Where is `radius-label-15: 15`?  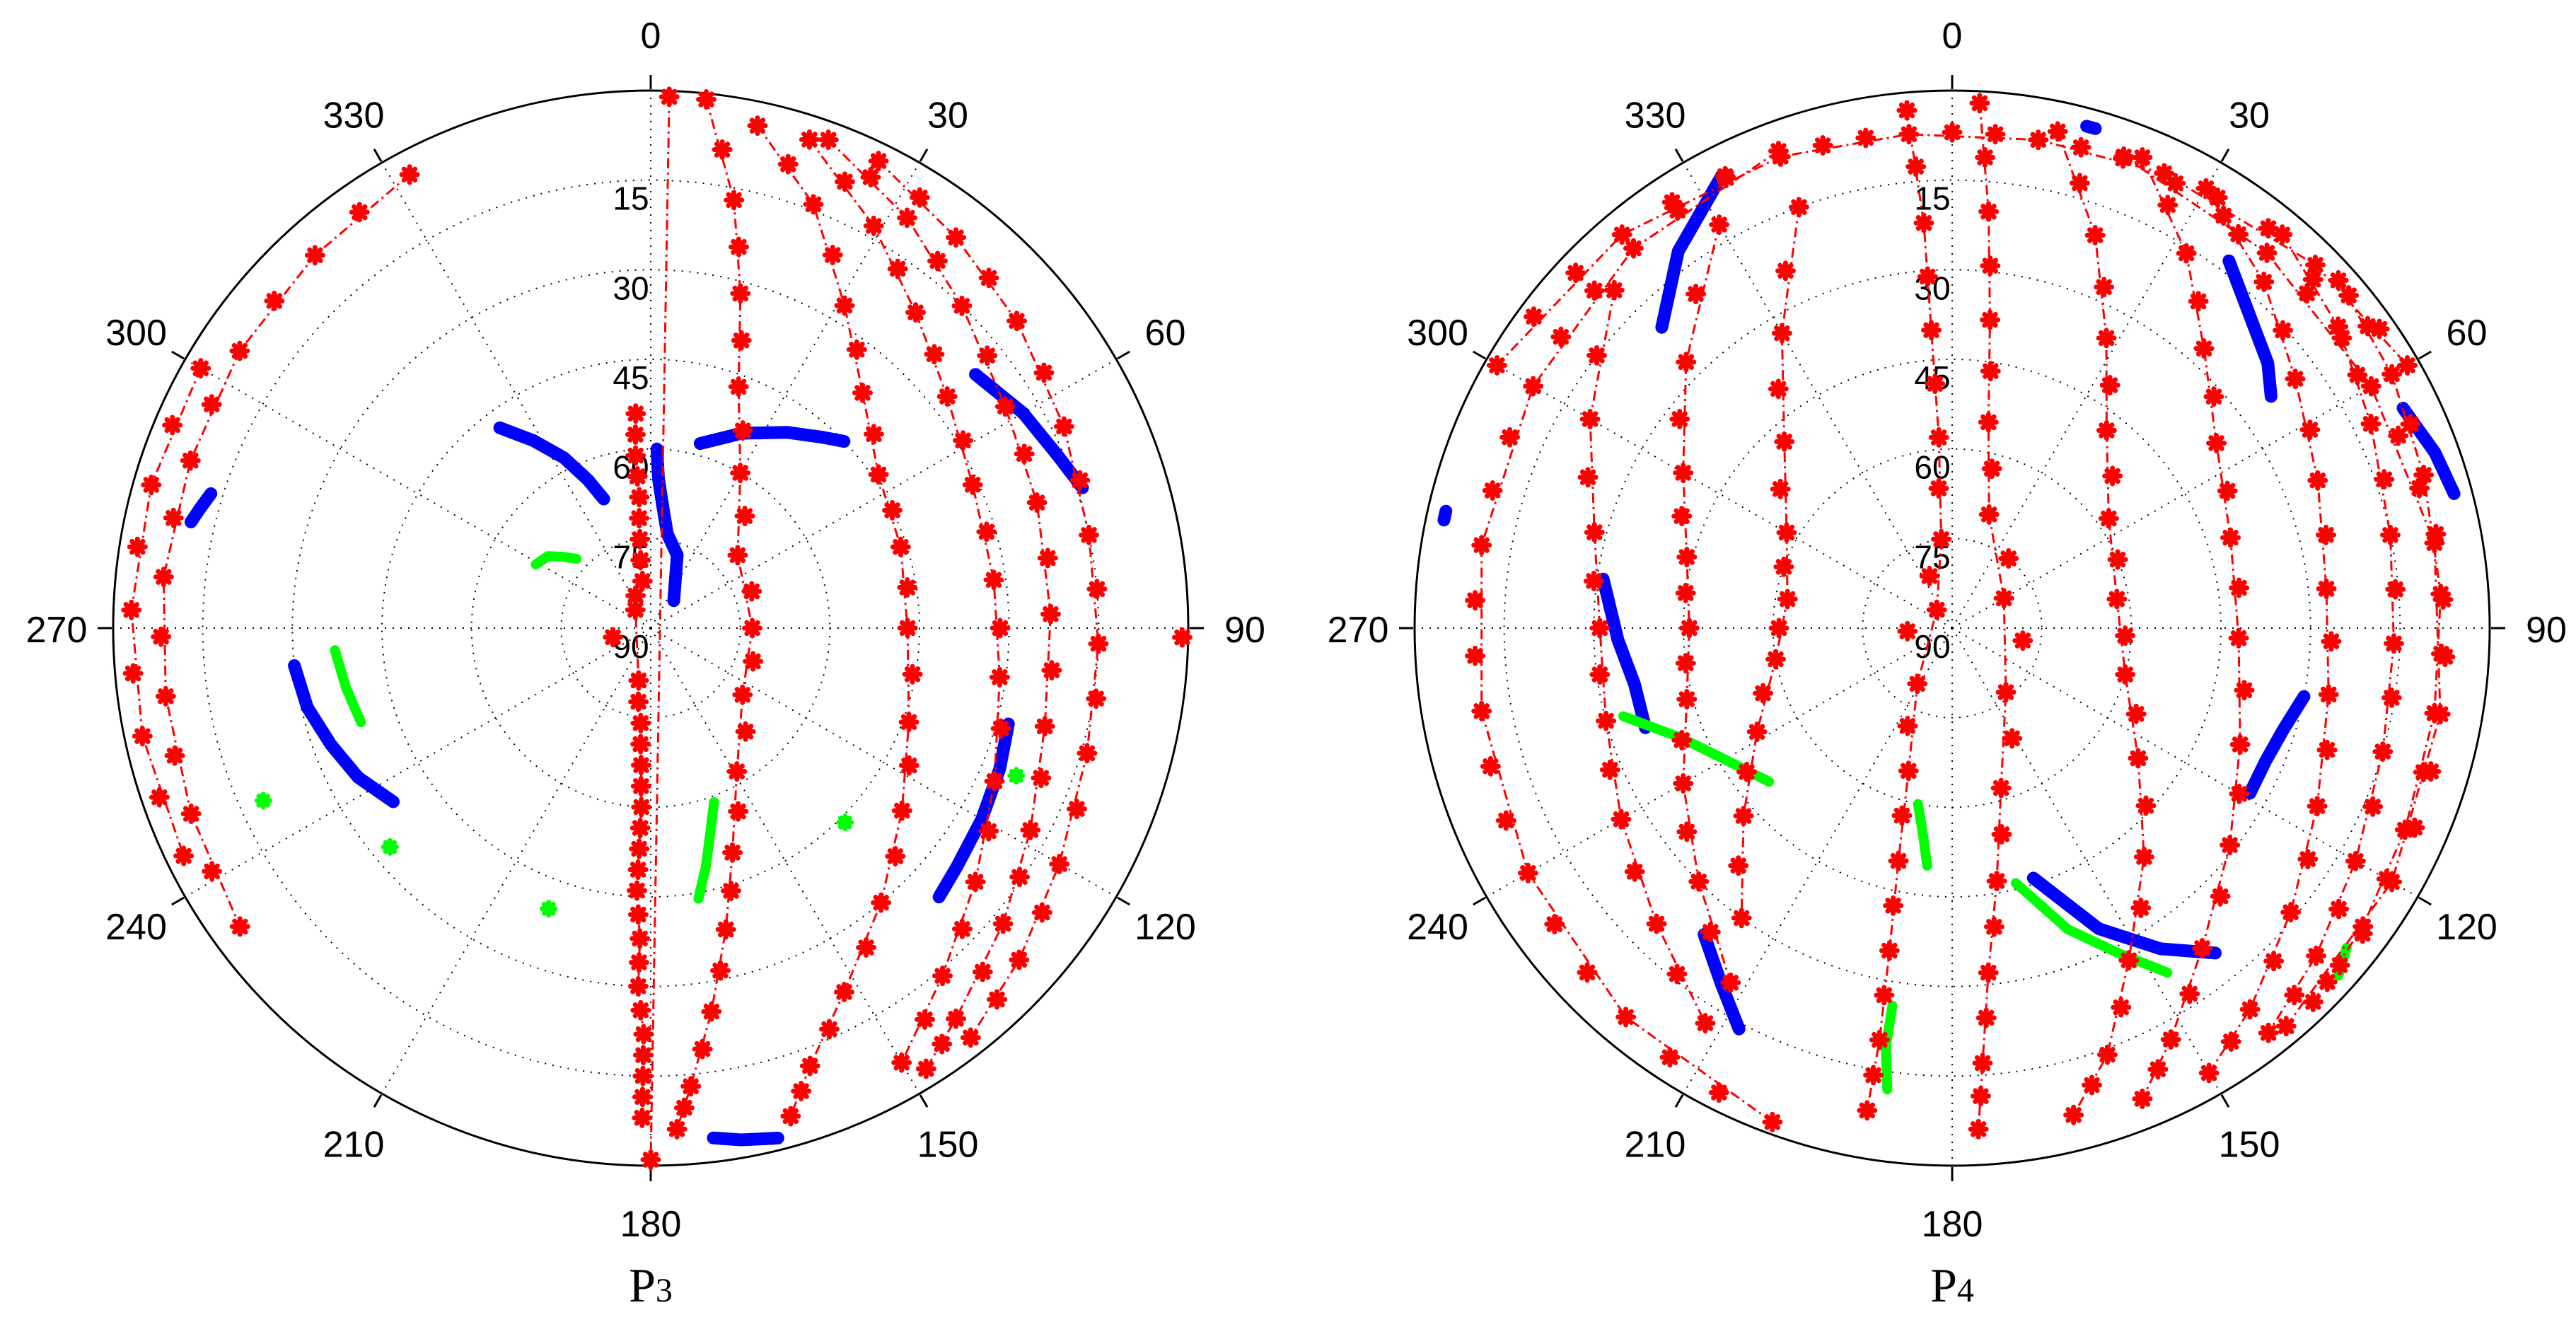
radius-label-15: 15 is located at coordinates (631, 199).